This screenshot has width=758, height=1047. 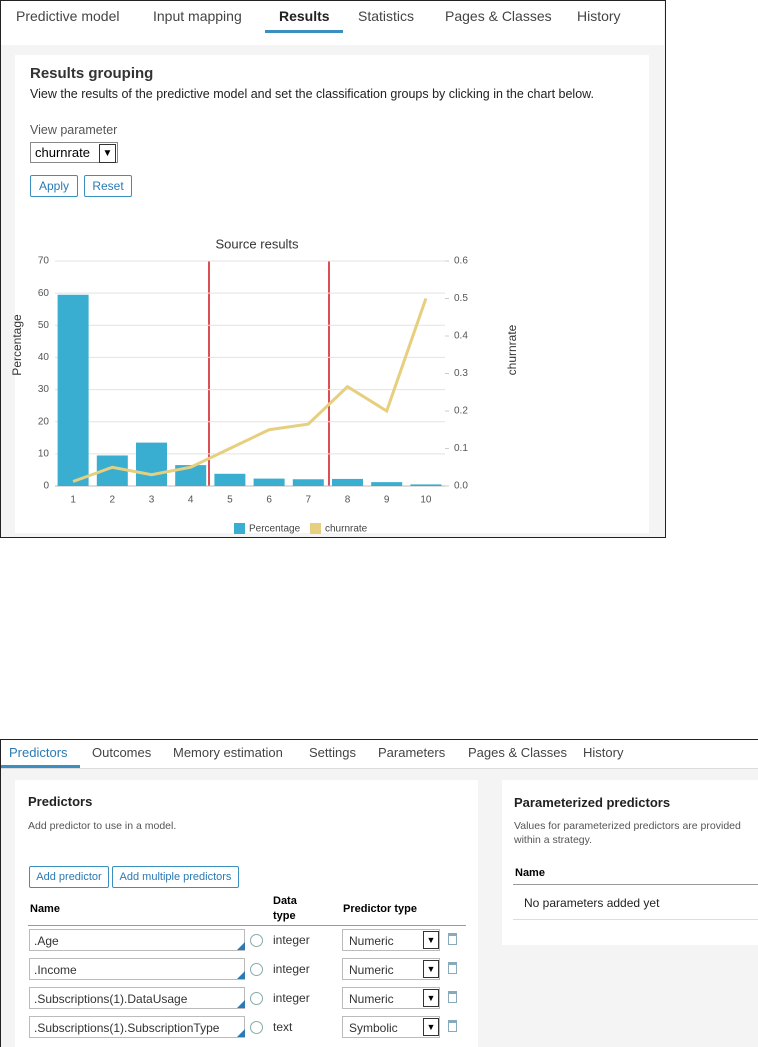 I want to click on legend-label: churnrate, so click(x=346, y=529).